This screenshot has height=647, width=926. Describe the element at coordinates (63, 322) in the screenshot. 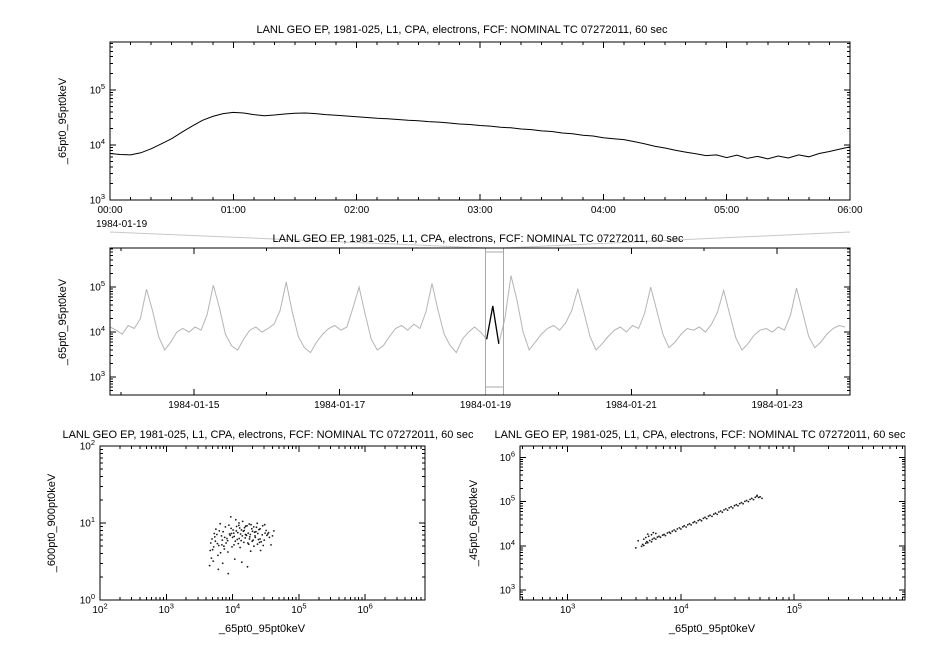

I see `panel2-ylabel: _65pt0_95pt0keV` at that location.